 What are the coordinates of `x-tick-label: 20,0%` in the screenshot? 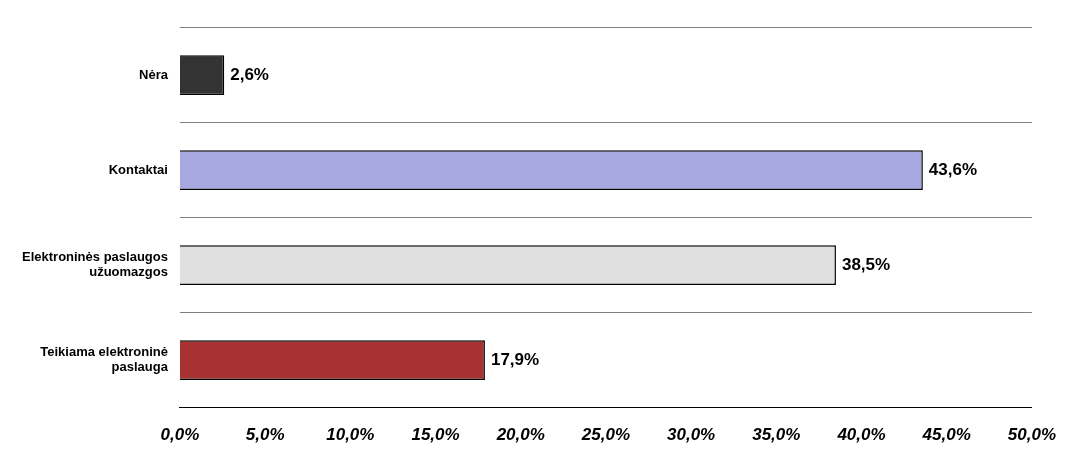 It's located at (520, 435).